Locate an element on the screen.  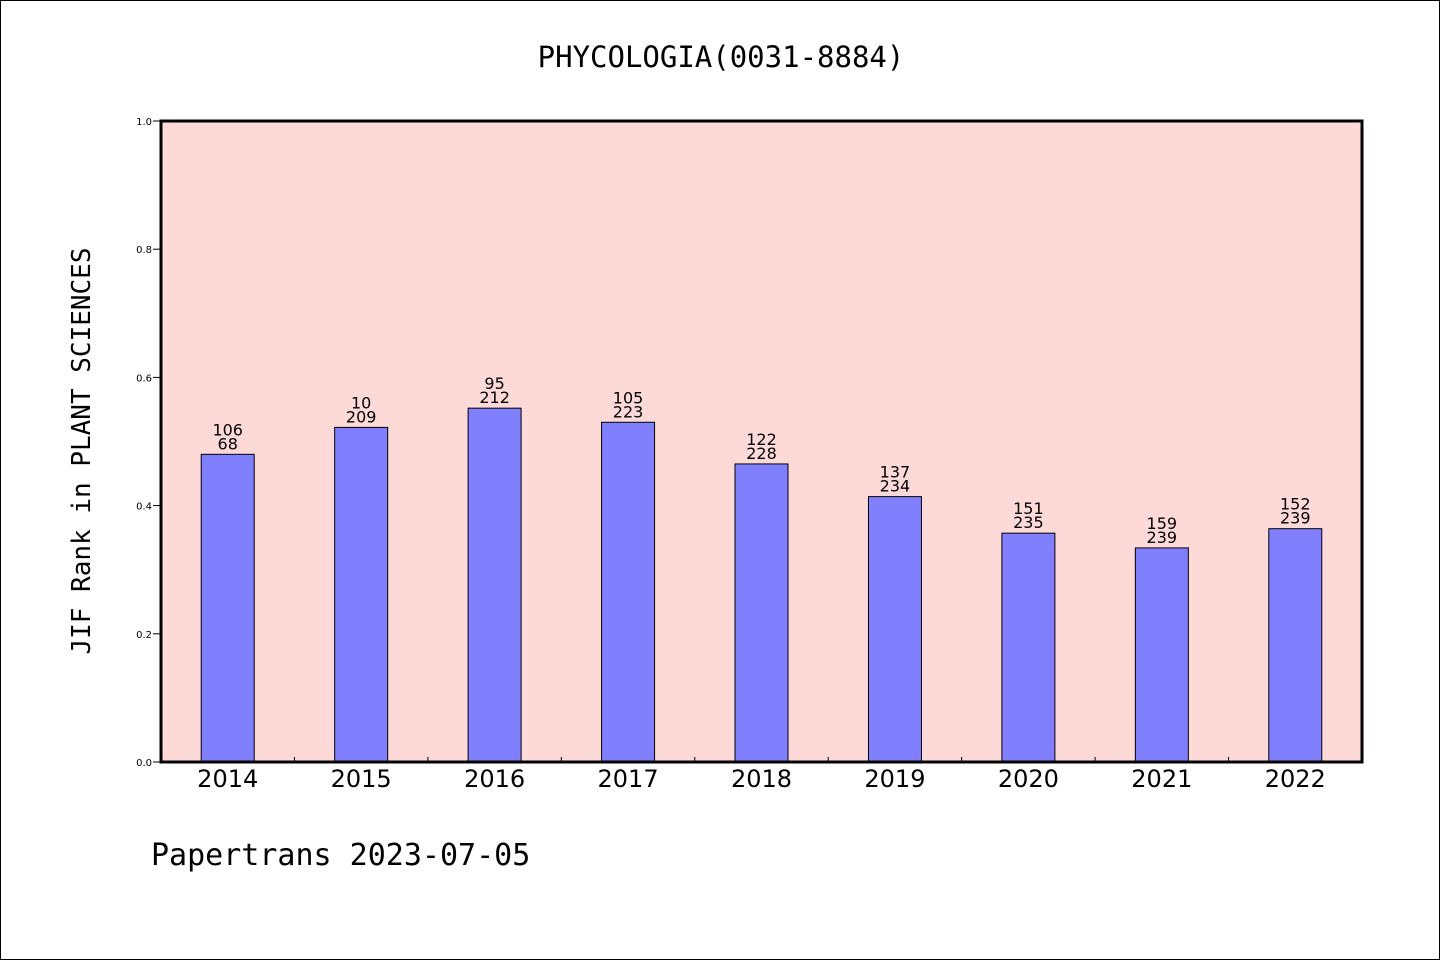
bar-label-top-2015: 10 is located at coordinates (361, 402).